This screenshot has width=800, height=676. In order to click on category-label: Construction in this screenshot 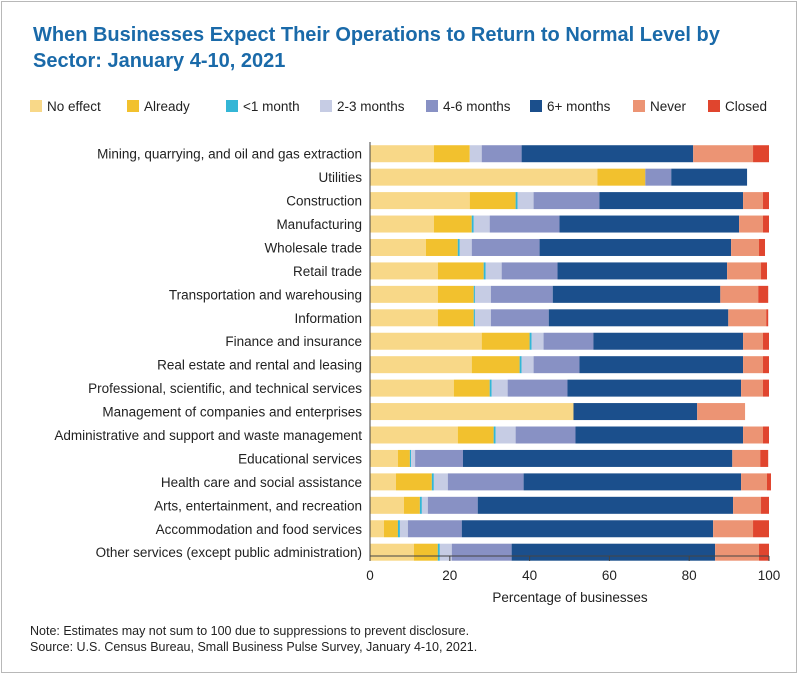, I will do `click(324, 201)`.